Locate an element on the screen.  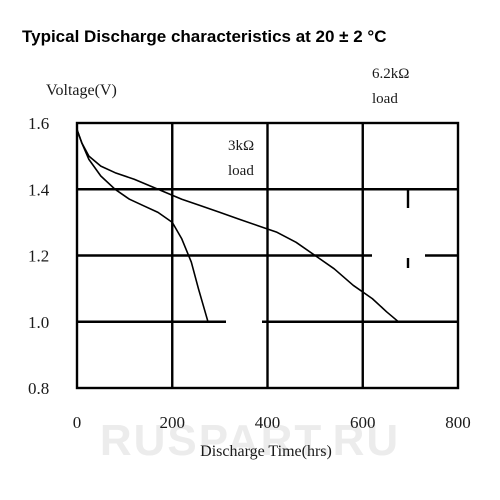
x-tick-labels: 0 200 400 600 800 is located at coordinates (272, 422).